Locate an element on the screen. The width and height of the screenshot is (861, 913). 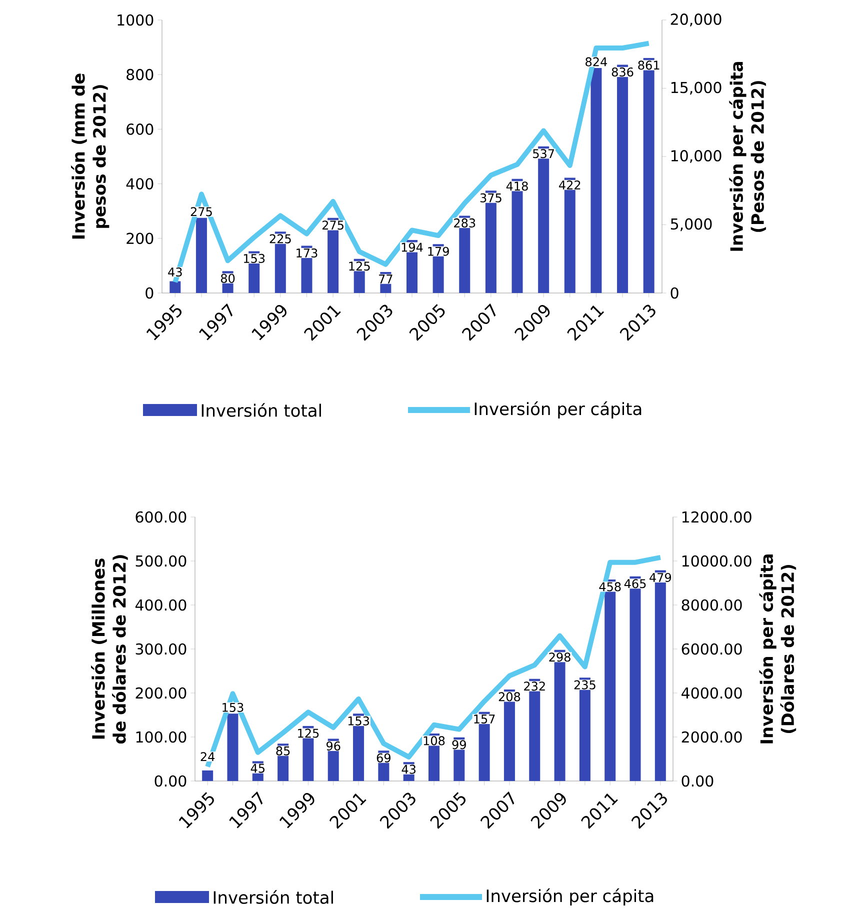
data-label: 179 is located at coordinates (438, 251).